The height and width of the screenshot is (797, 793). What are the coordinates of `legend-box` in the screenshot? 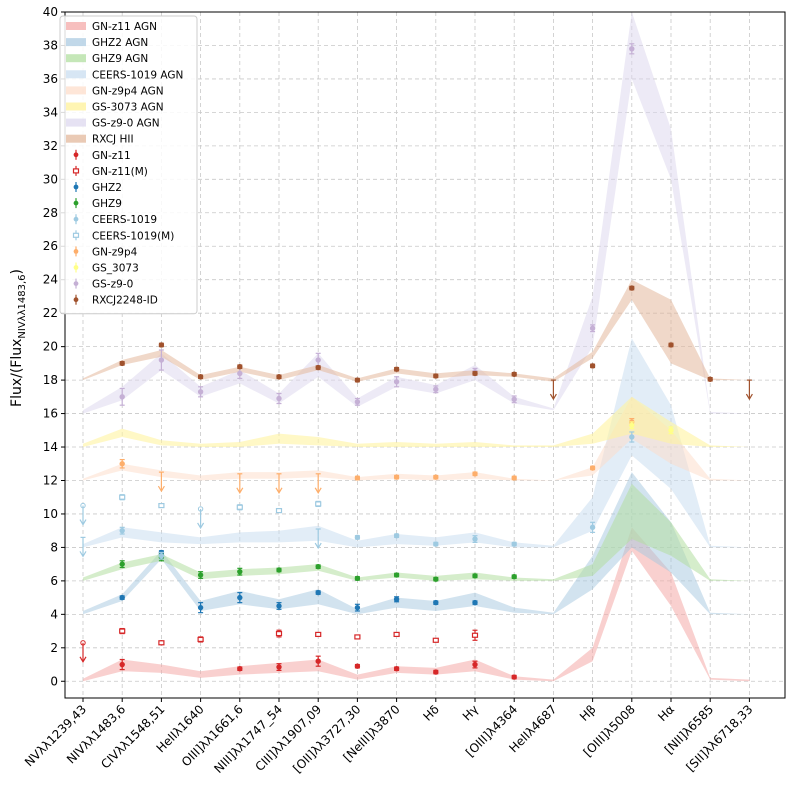 It's located at (128, 165).